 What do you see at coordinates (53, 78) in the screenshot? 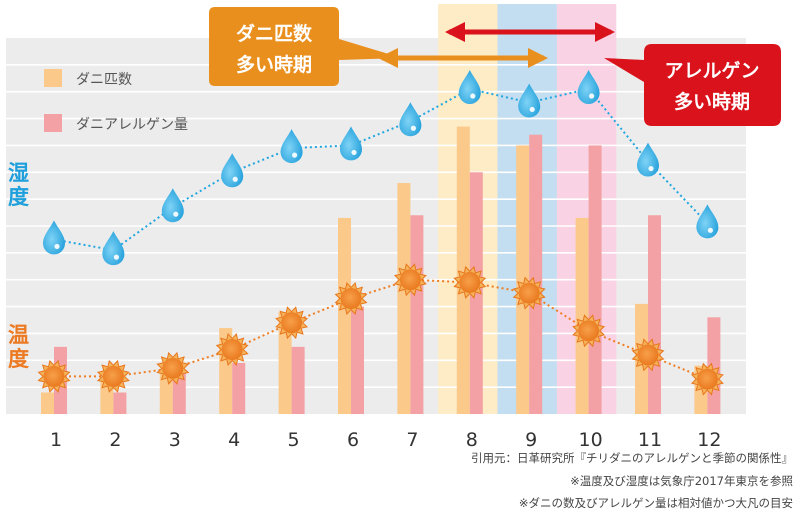
I see `legend-swatch-mites` at bounding box center [53, 78].